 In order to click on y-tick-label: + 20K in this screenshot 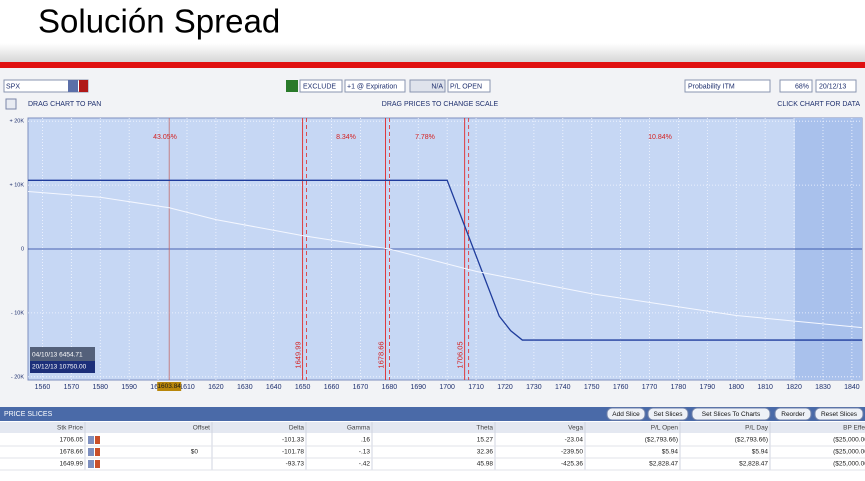, I will do `click(16, 122)`.